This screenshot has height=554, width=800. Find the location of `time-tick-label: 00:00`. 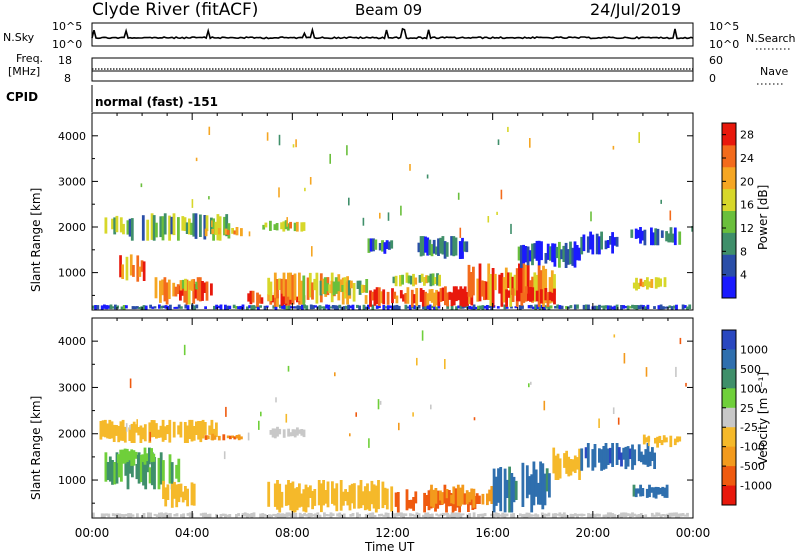

time-tick-label: 00:00 is located at coordinates (693, 533).